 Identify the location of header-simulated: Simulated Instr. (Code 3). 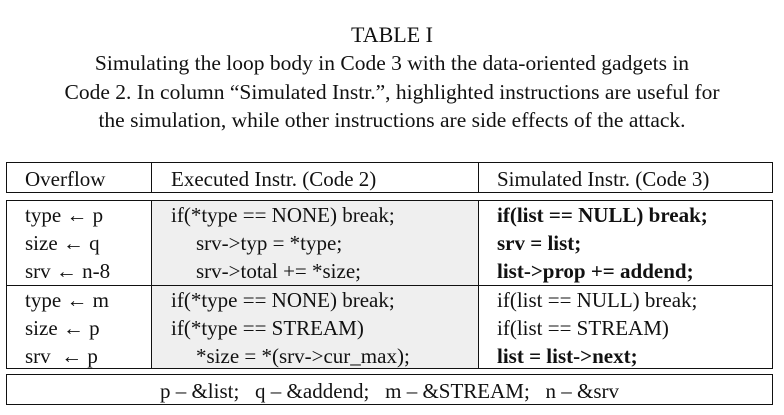
(603, 179).